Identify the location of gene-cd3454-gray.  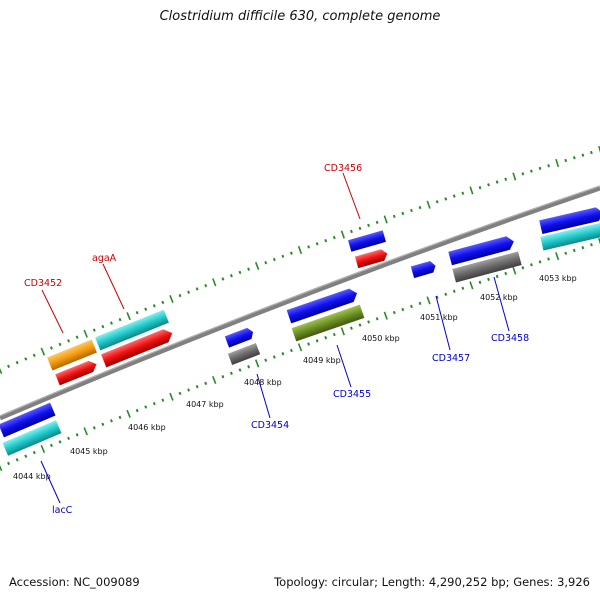
(244, 354).